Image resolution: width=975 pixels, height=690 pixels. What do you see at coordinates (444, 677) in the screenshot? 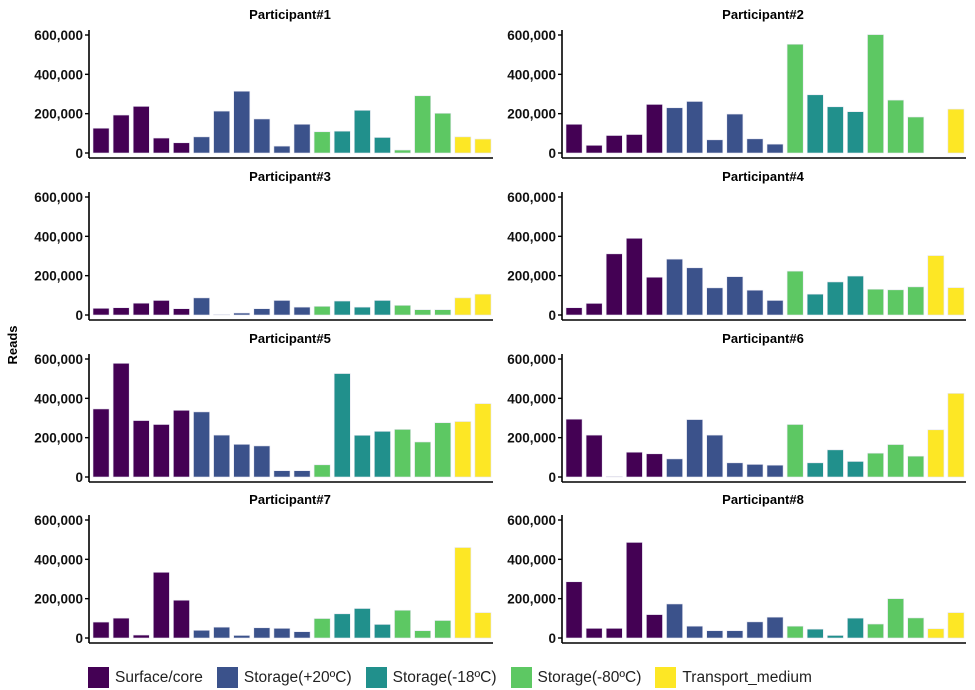
I see `legend-label: Storage(-18ºC)` at bounding box center [444, 677].